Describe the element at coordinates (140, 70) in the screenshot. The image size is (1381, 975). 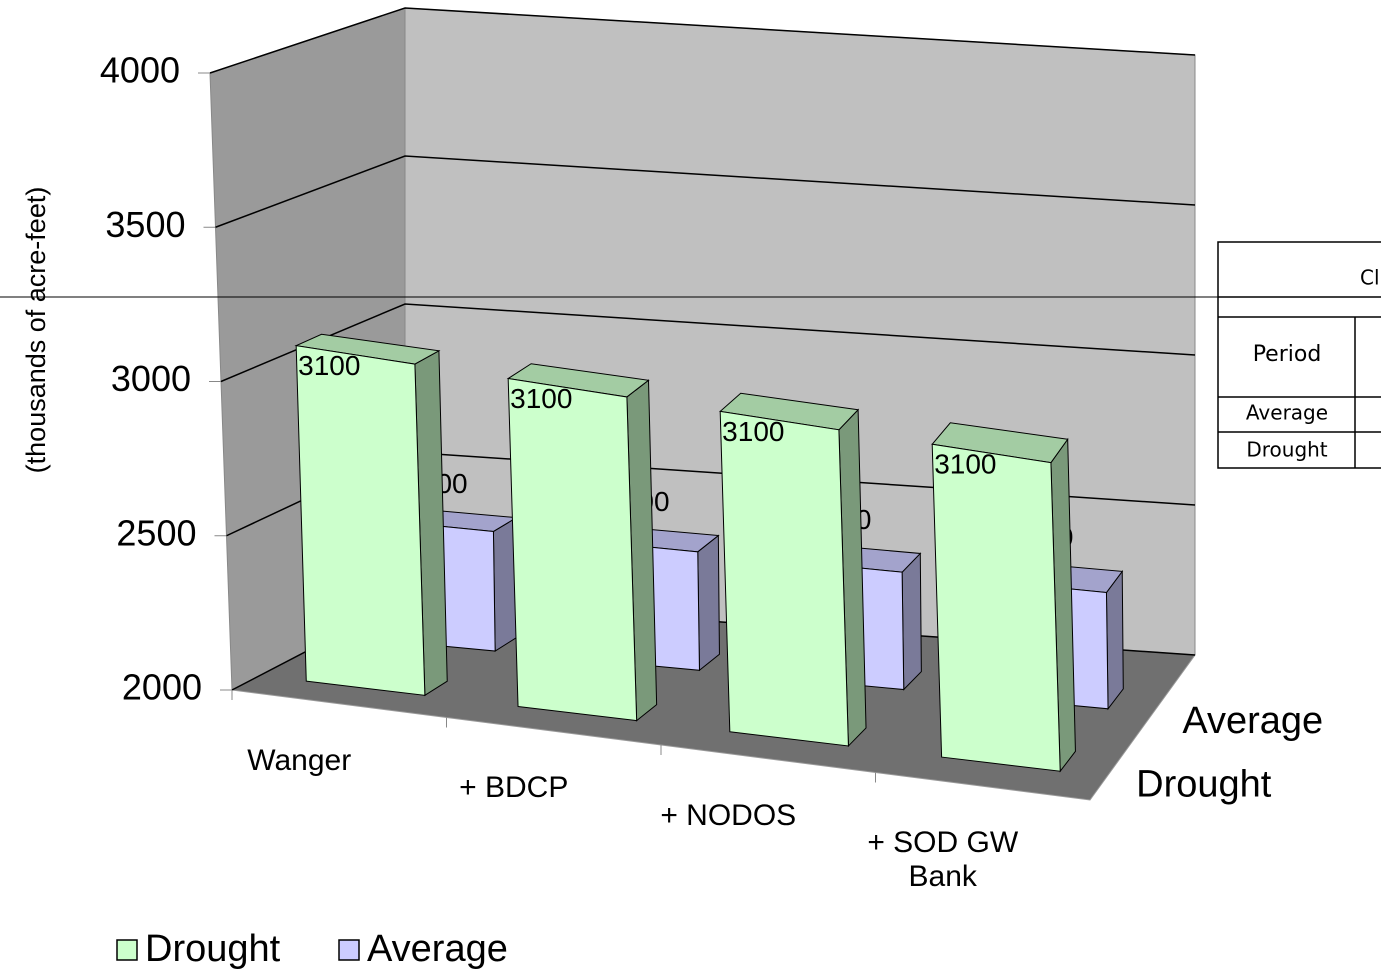
I see `y-tick-label: 4000` at that location.